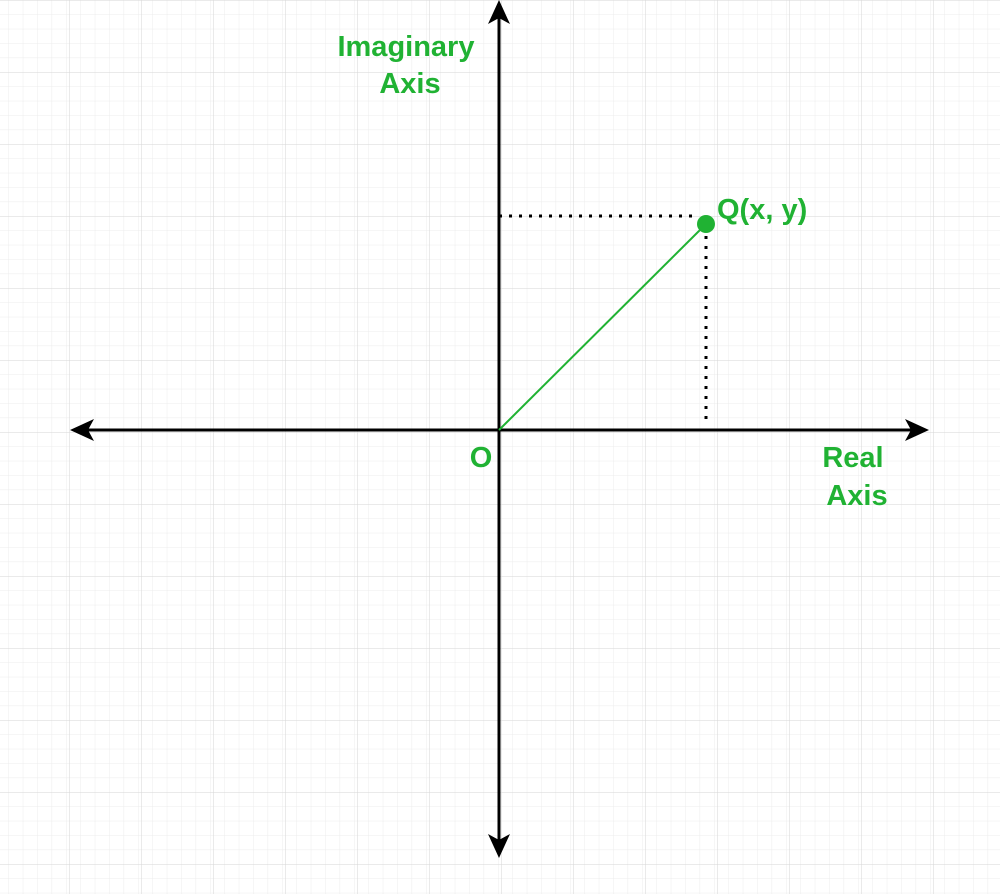  Describe the element at coordinates (856, 477) in the screenshot. I see `real-axis-label: Real Axis` at that location.